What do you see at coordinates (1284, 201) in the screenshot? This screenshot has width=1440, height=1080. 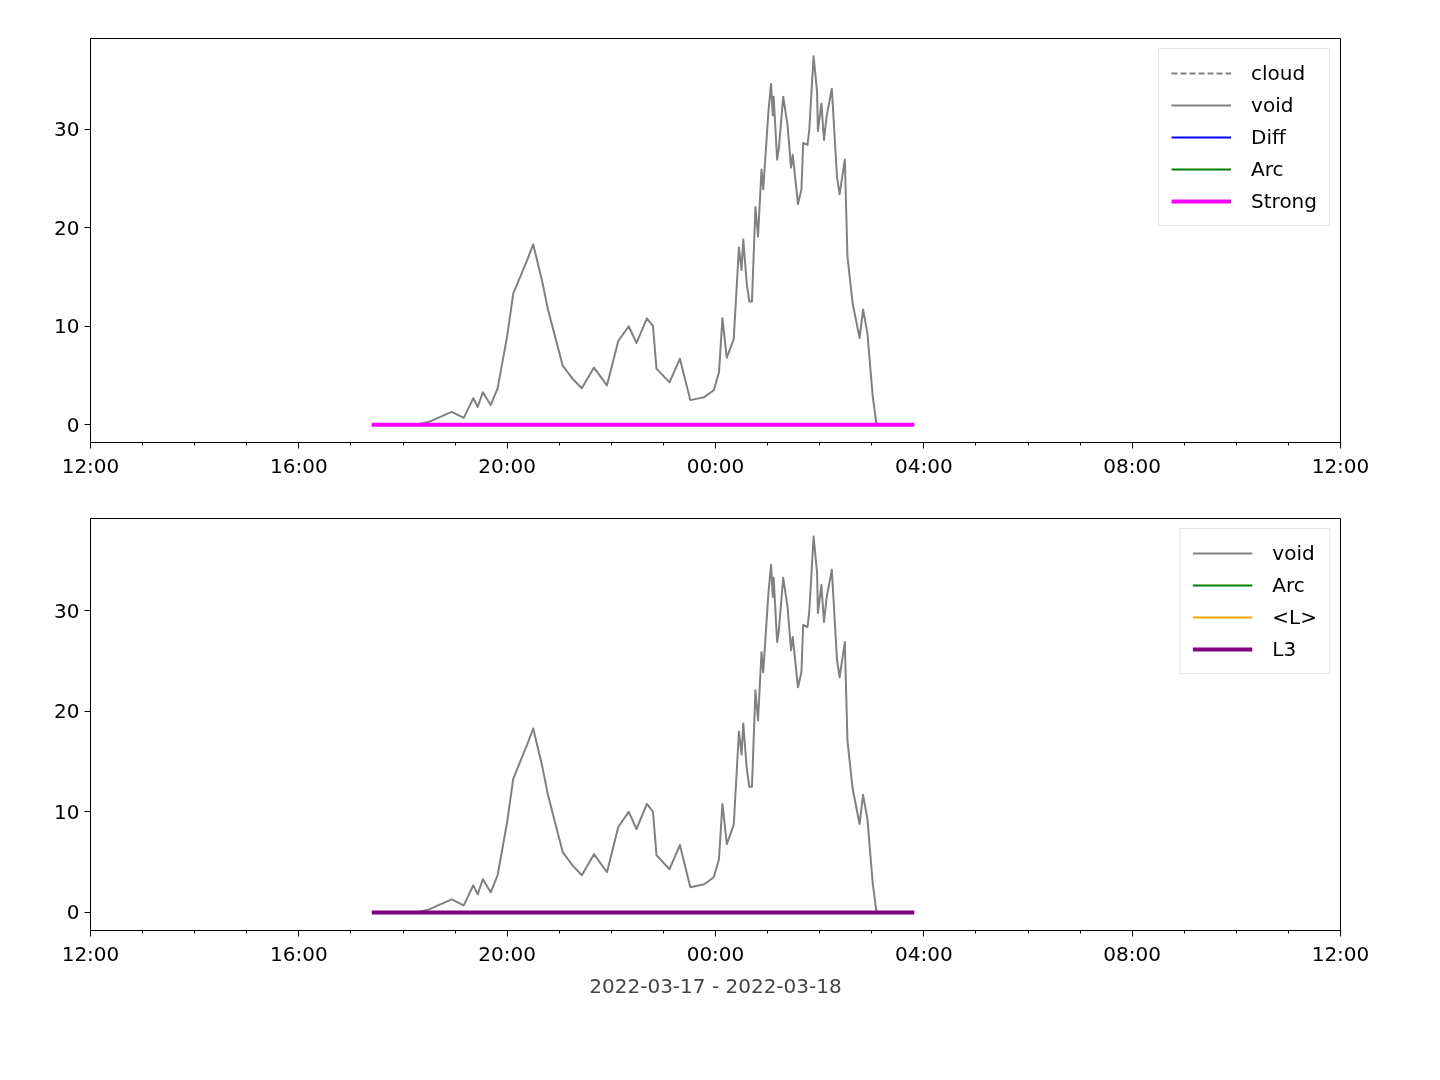 I see `legend-label: Strong` at bounding box center [1284, 201].